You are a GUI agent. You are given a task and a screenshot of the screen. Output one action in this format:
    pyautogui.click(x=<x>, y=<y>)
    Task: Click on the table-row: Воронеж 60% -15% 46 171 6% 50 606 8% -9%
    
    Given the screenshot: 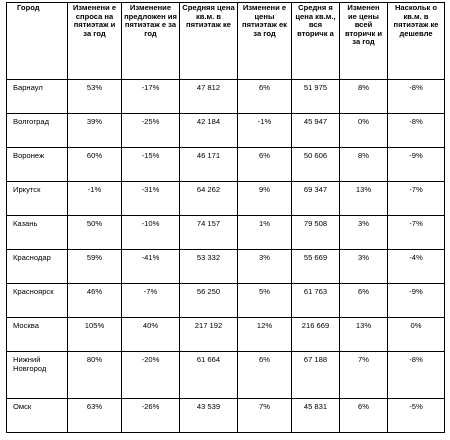 What is the action you would take?
    pyautogui.click(x=225, y=164)
    